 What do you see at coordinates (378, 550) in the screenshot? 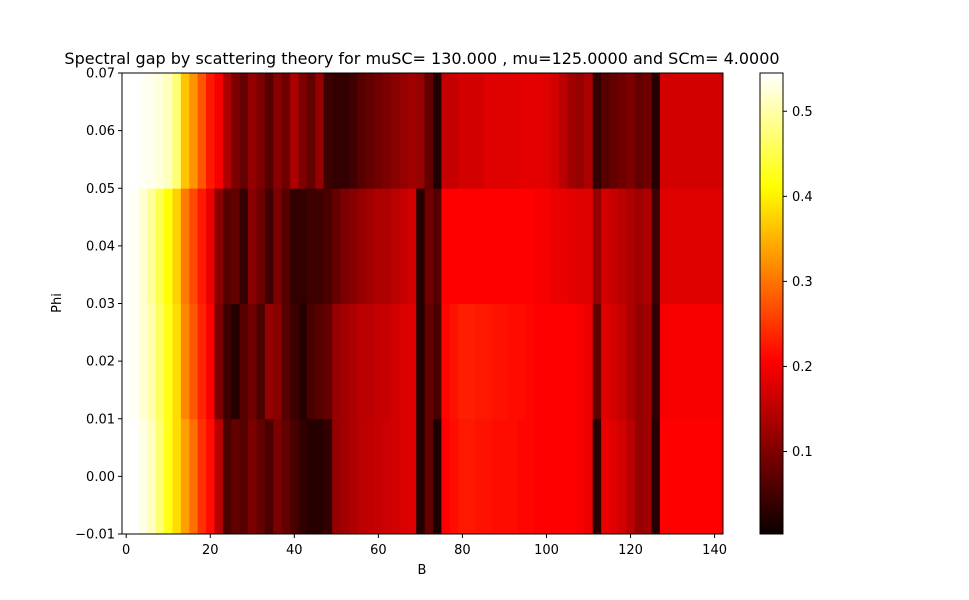
I see `x-tick-label: 60` at bounding box center [378, 550].